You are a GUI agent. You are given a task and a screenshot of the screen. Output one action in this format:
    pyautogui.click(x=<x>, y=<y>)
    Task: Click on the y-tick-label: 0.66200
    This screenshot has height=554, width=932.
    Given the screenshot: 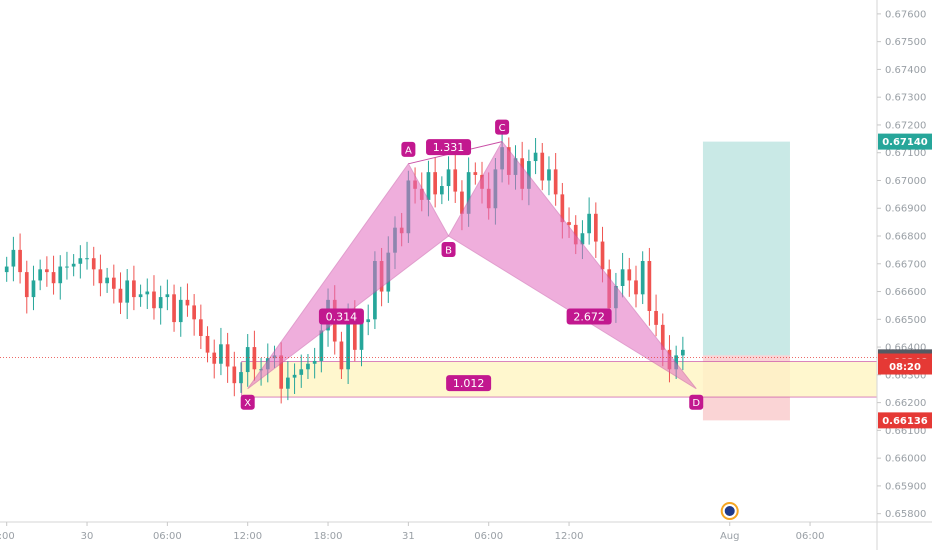 What is the action you would take?
    pyautogui.click(x=905, y=403)
    